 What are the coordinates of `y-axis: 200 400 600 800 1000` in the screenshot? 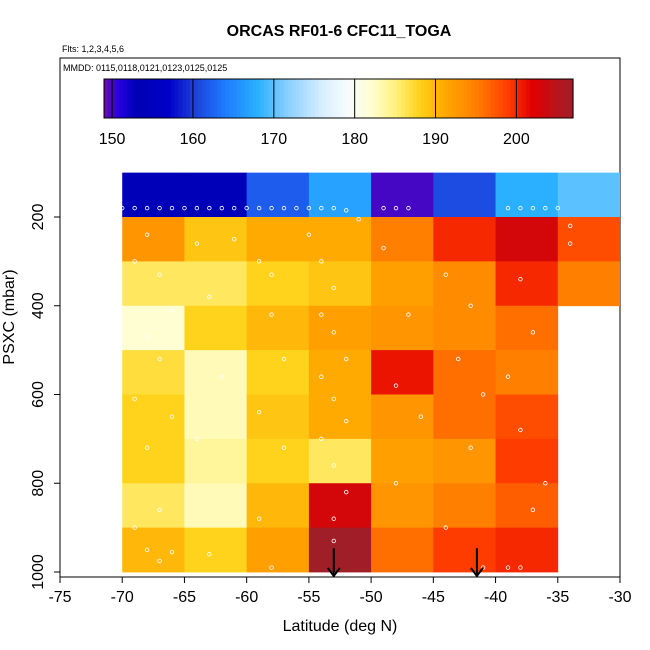 It's located at (45, 397).